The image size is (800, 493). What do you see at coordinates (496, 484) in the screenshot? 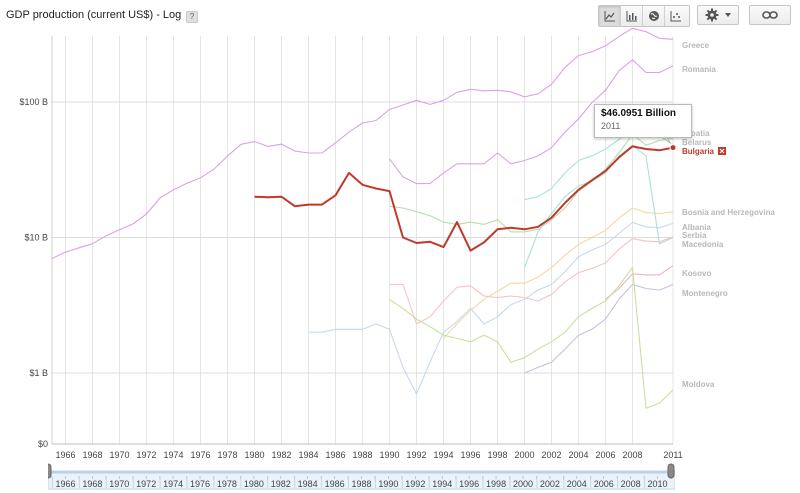
I see `timeline-label: 1998` at bounding box center [496, 484].